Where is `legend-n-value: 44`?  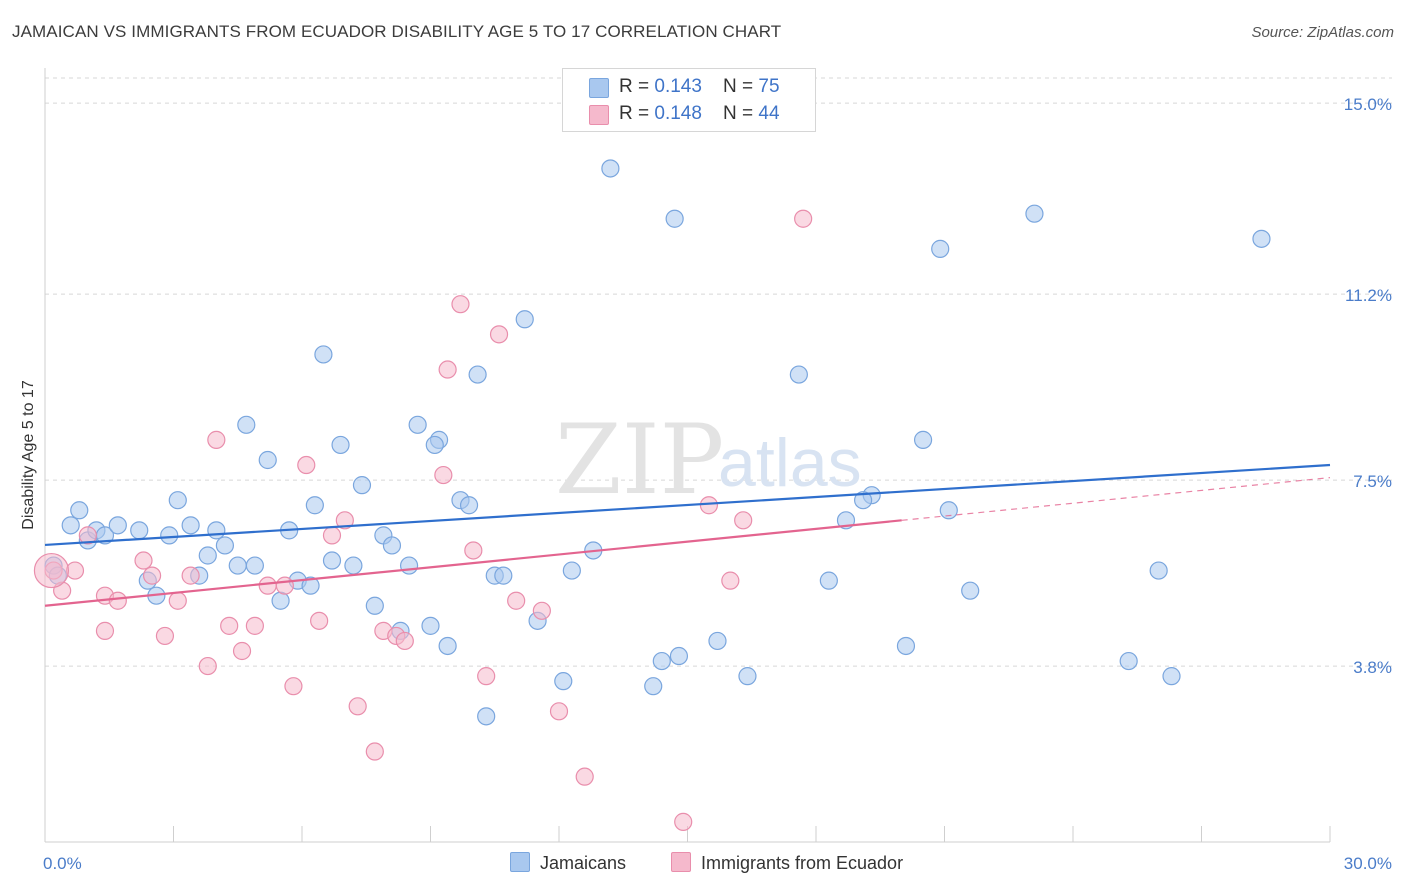 legend-n-value: 44 is located at coordinates (769, 113).